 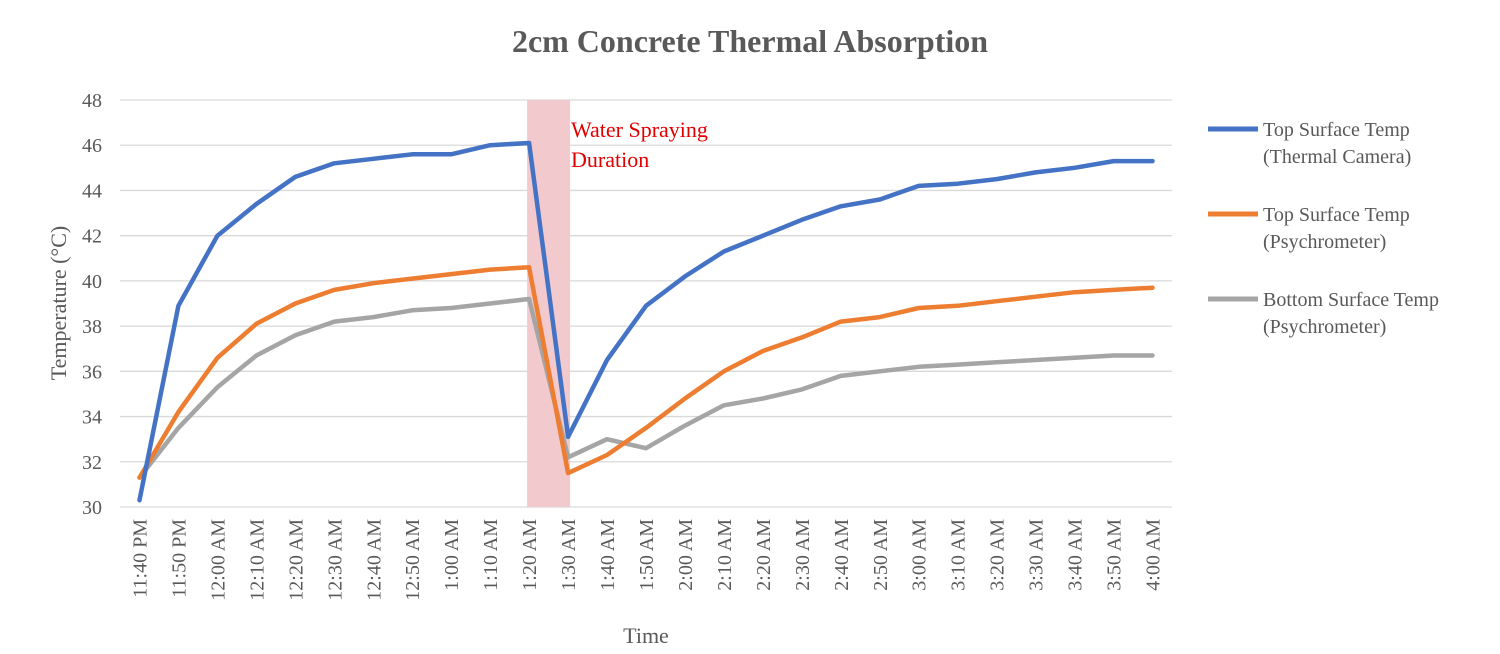 What do you see at coordinates (92, 372) in the screenshot?
I see `y-tick-label: 36` at bounding box center [92, 372].